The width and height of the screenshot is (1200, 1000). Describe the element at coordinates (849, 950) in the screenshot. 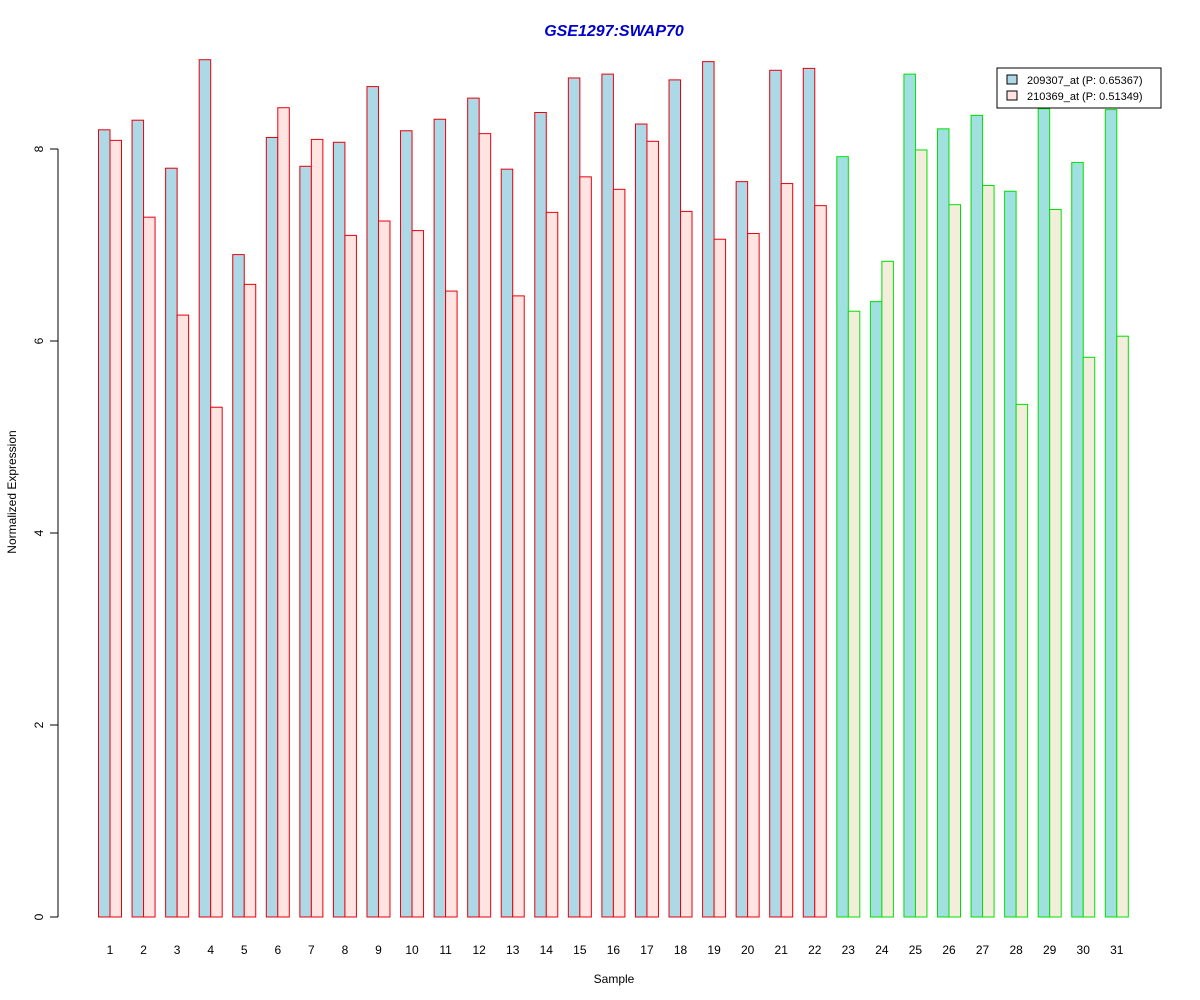

I see `x-tick-label-23: 23` at that location.